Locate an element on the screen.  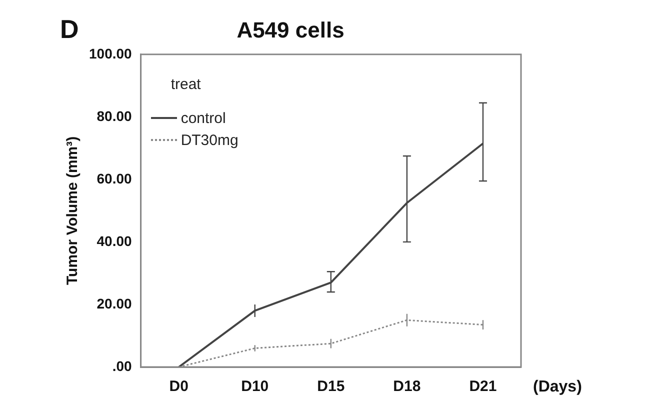
x-tick-label: D0 is located at coordinates (178, 387).